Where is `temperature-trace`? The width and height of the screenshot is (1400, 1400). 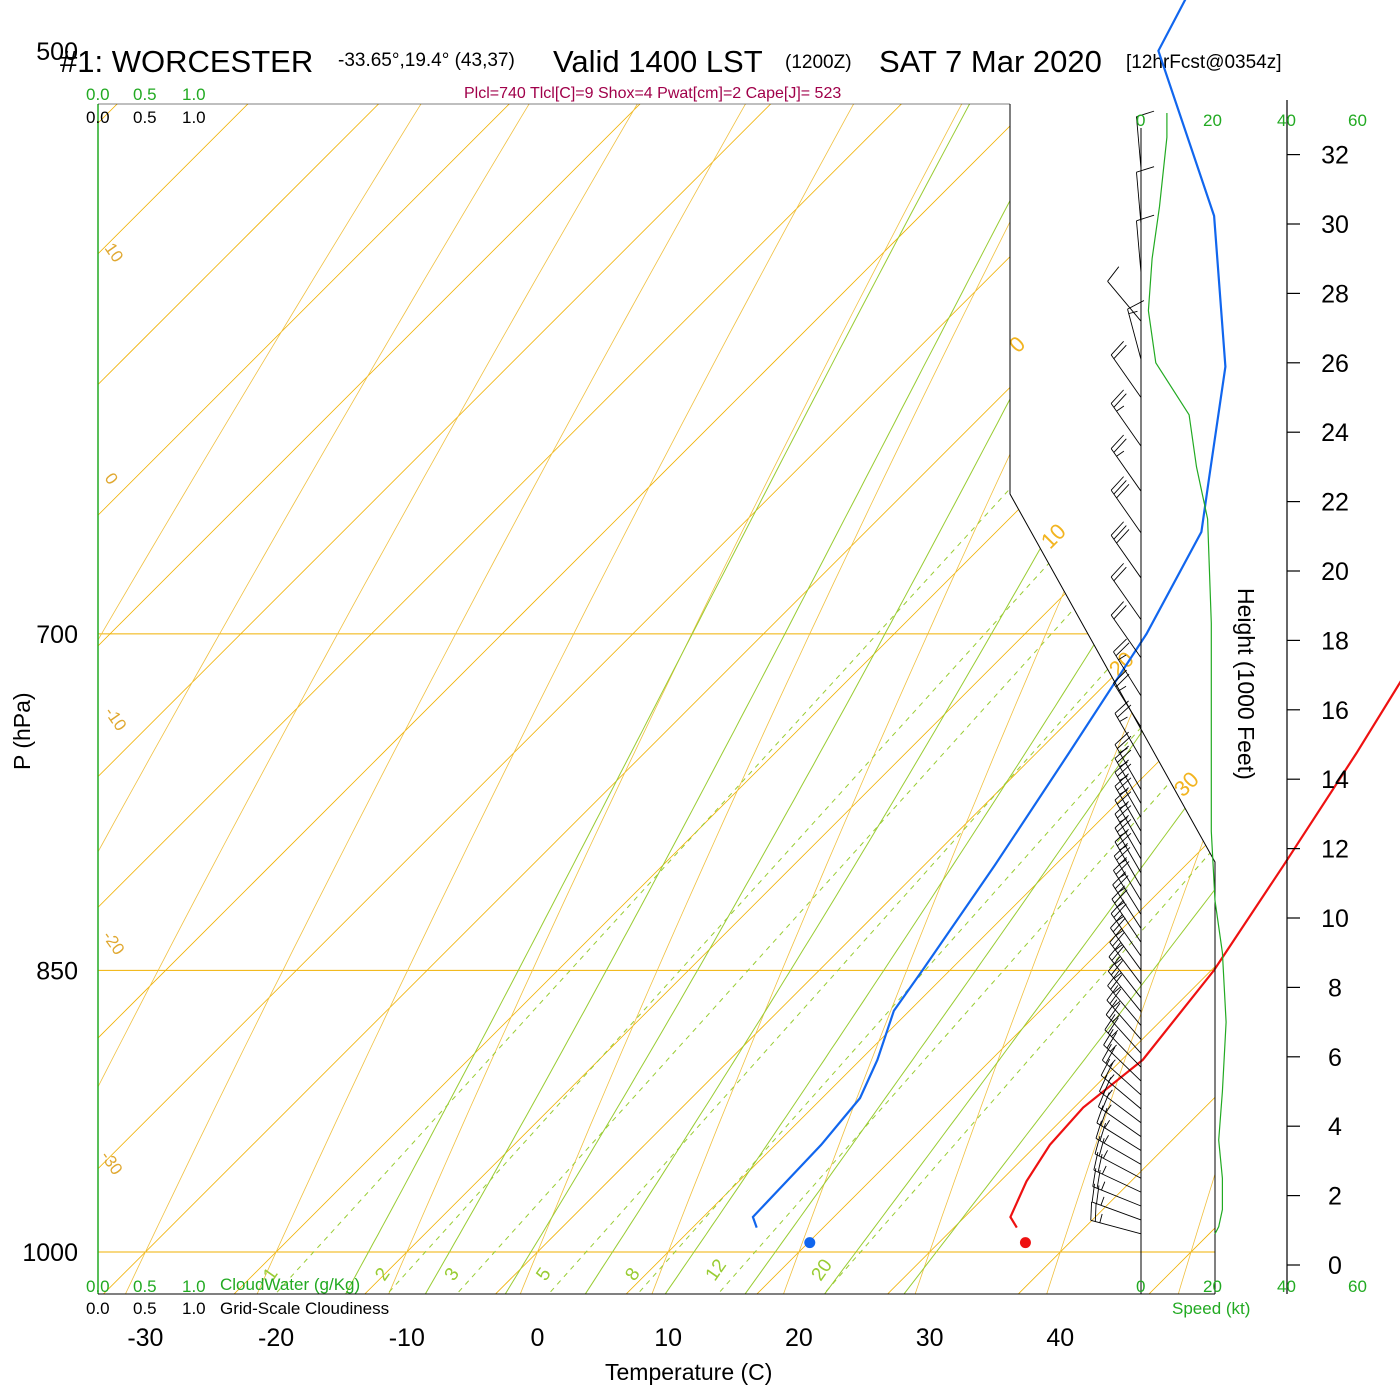
temperature-trace is located at coordinates (1204, 954).